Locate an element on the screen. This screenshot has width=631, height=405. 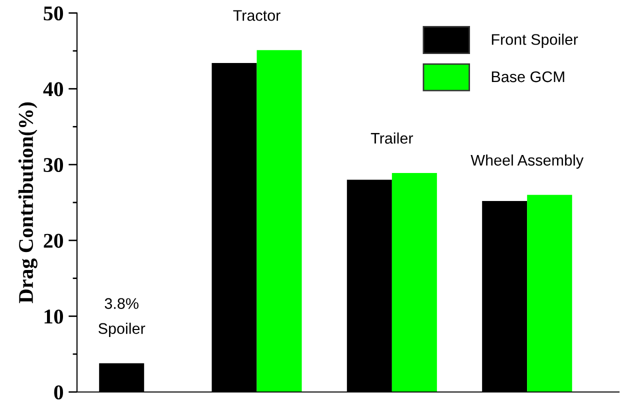
x-tick-label: Trailer is located at coordinates (392, 138).